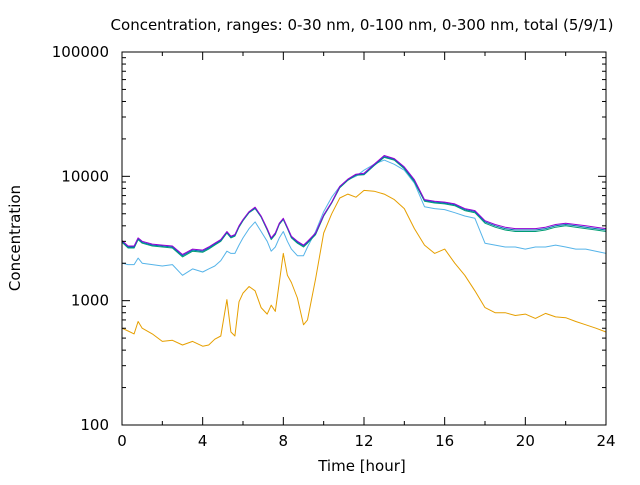 This screenshot has height=485, width=640. What do you see at coordinates (85, 176) in the screenshot?
I see `y-tick-label: 10000` at bounding box center [85, 176].